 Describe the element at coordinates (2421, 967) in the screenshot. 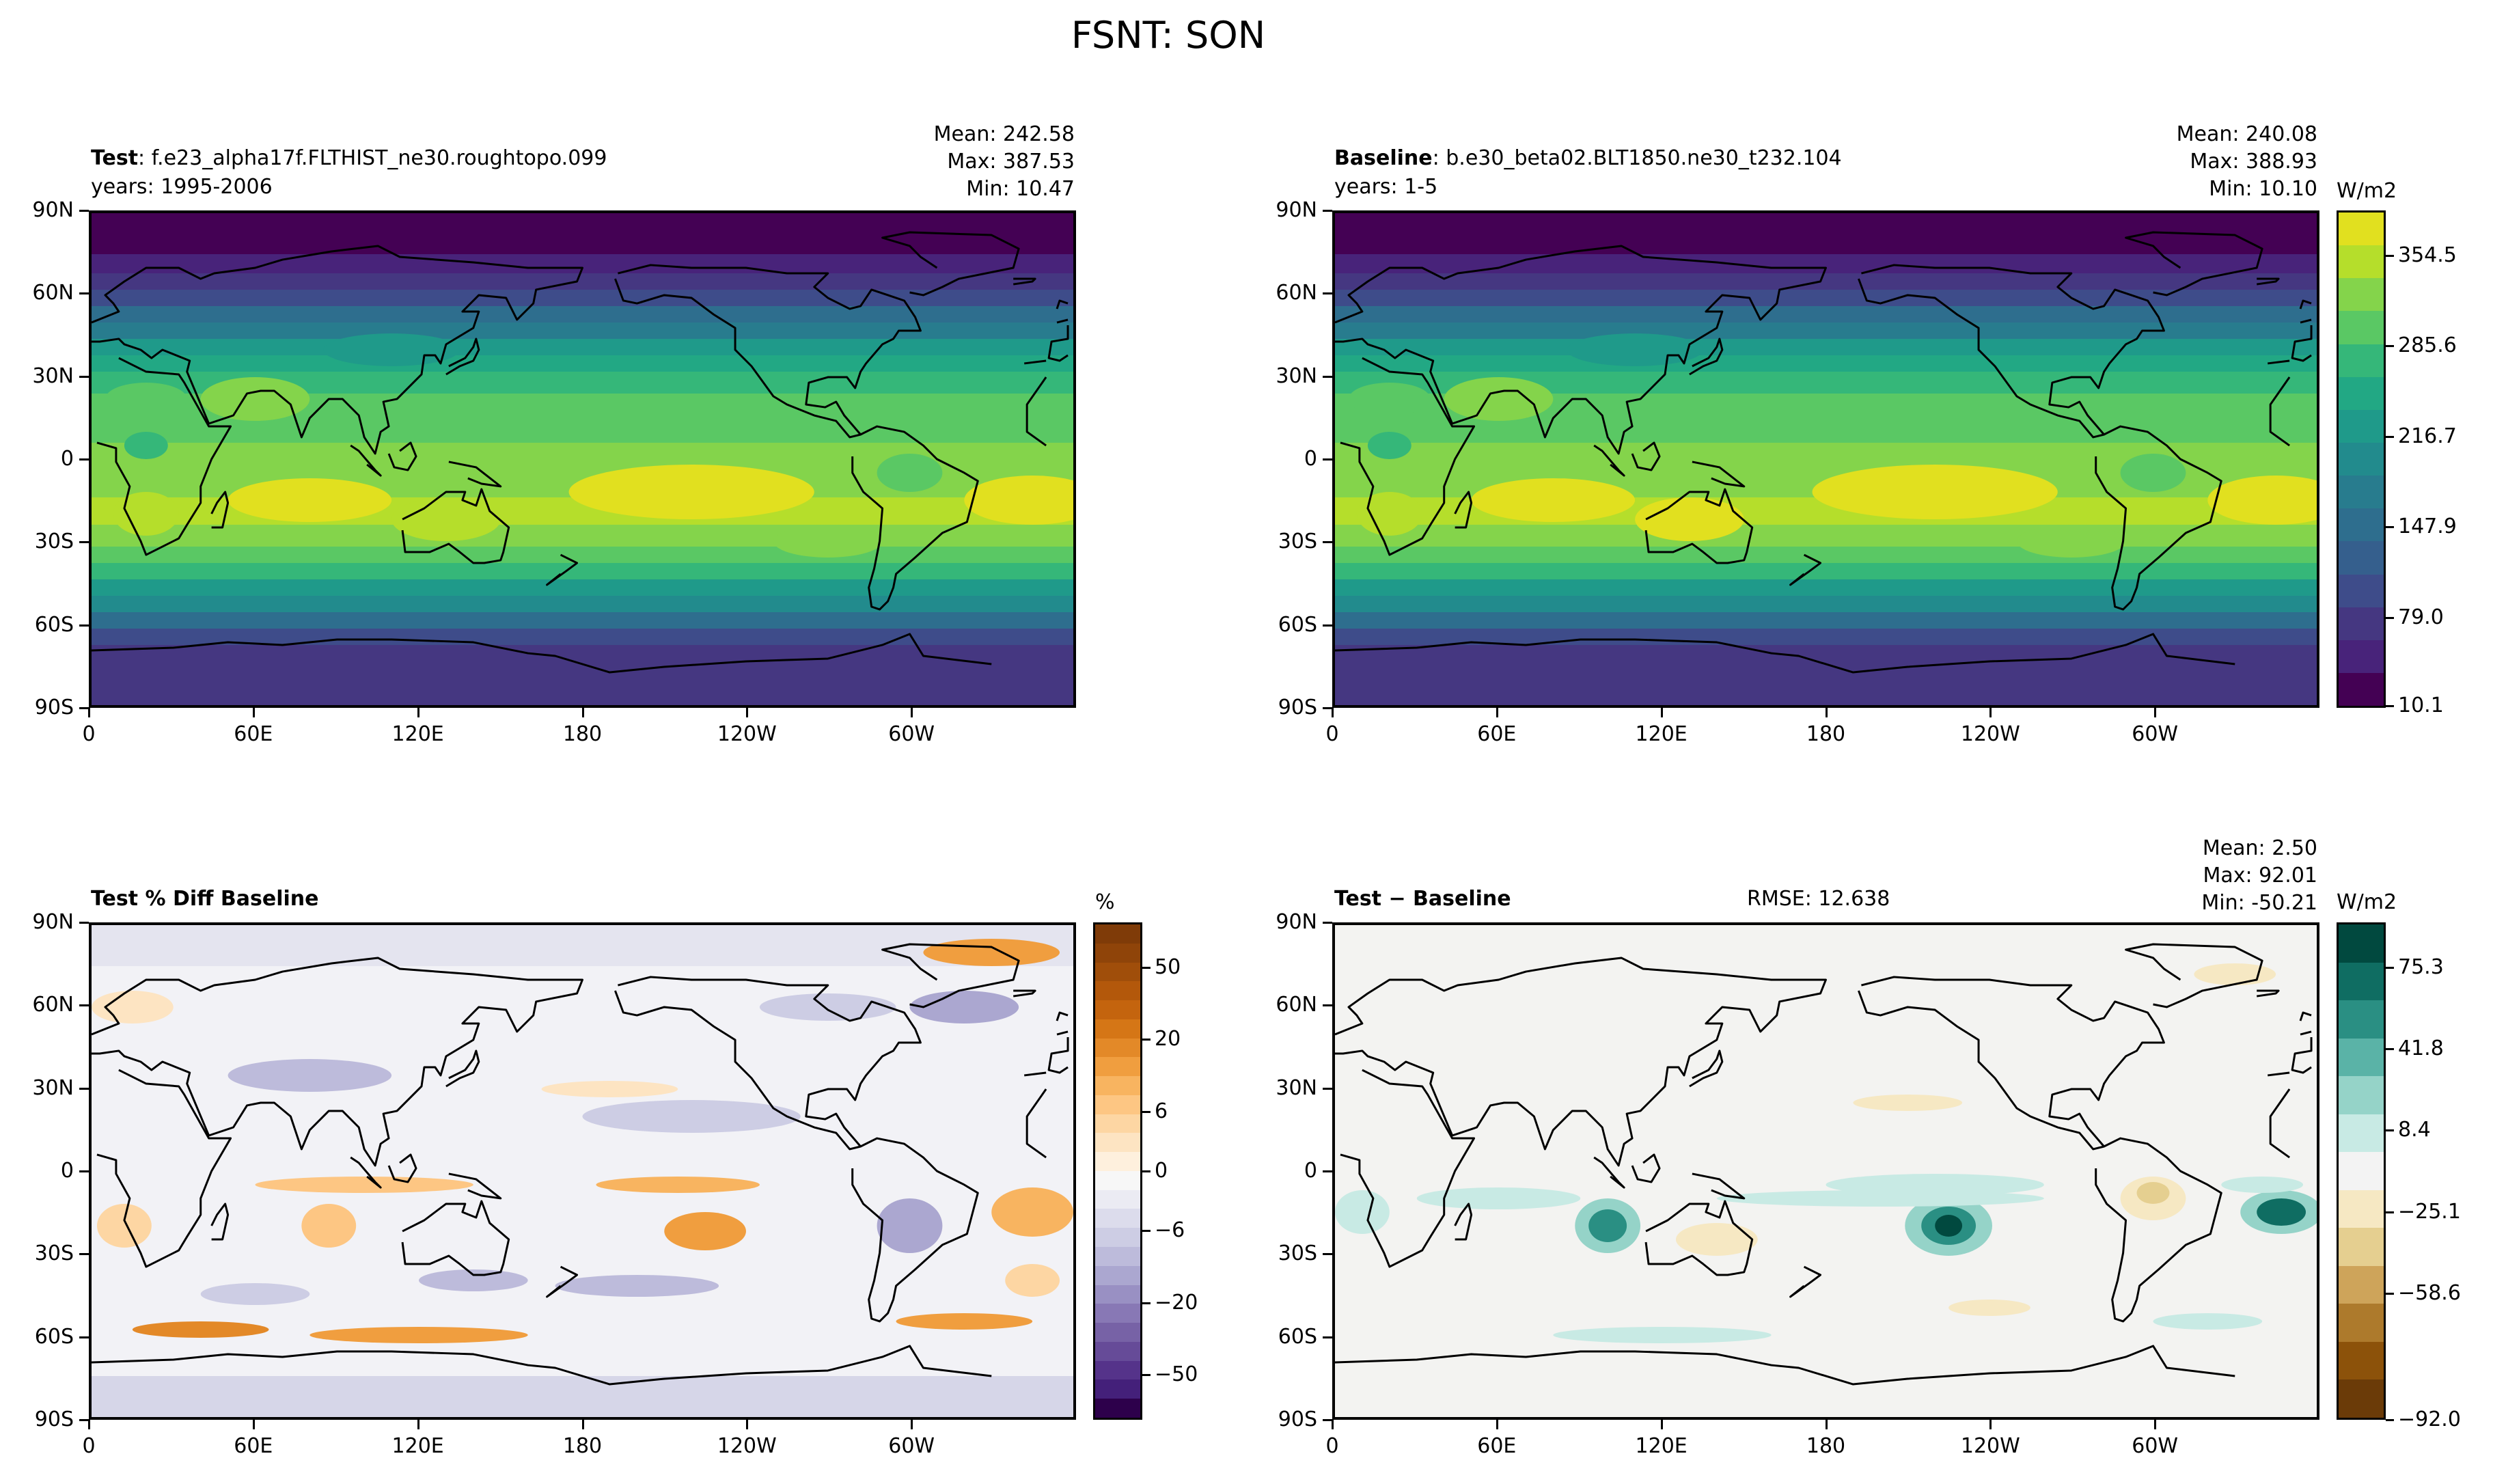

I see `diff-colorbar-tick-label: 75.3` at that location.